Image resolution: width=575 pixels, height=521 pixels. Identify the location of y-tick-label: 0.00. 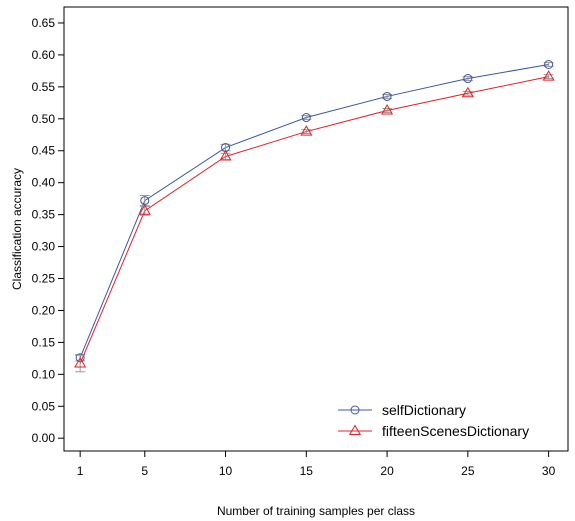
(44, 438).